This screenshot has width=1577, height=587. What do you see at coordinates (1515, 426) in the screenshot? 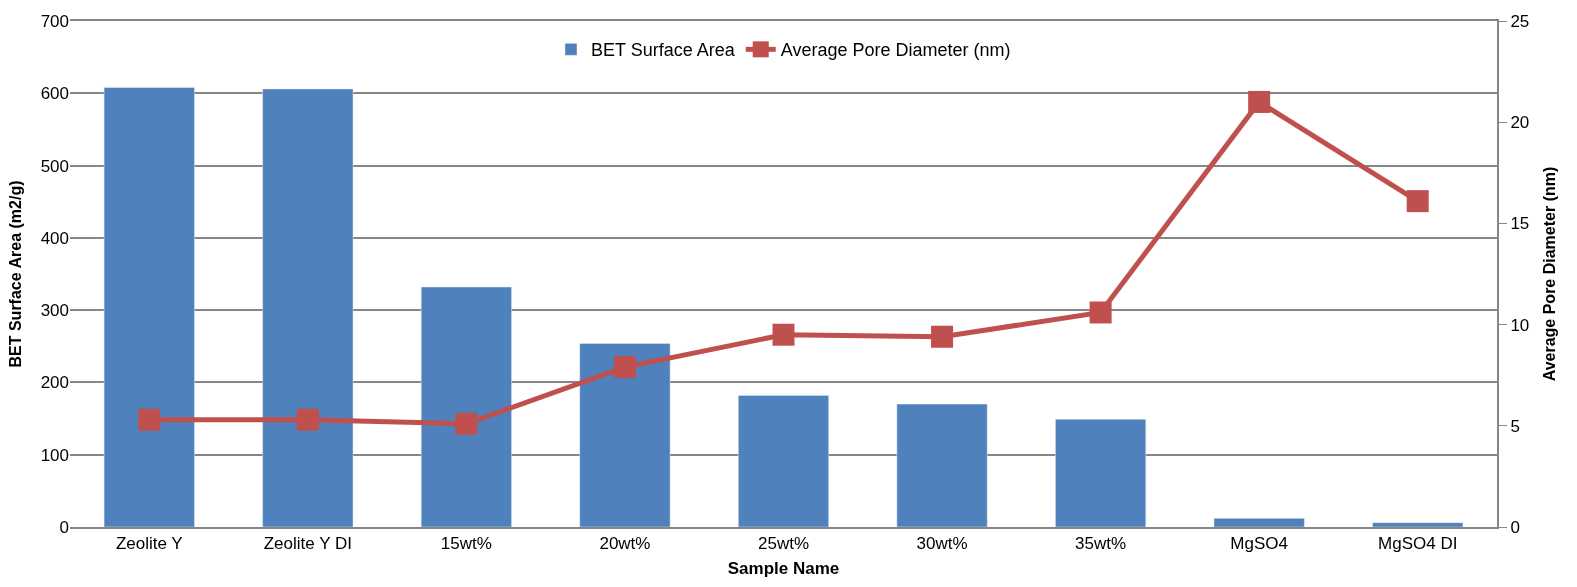
I see `y2-tick-label: 5` at bounding box center [1515, 426].